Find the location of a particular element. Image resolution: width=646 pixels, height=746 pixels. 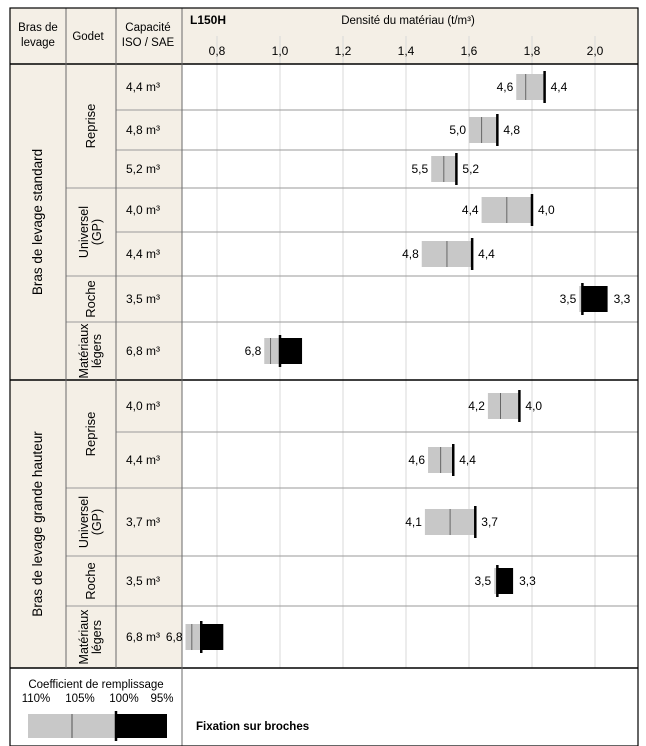

header-arm-line1: Bras de is located at coordinates (38, 28).